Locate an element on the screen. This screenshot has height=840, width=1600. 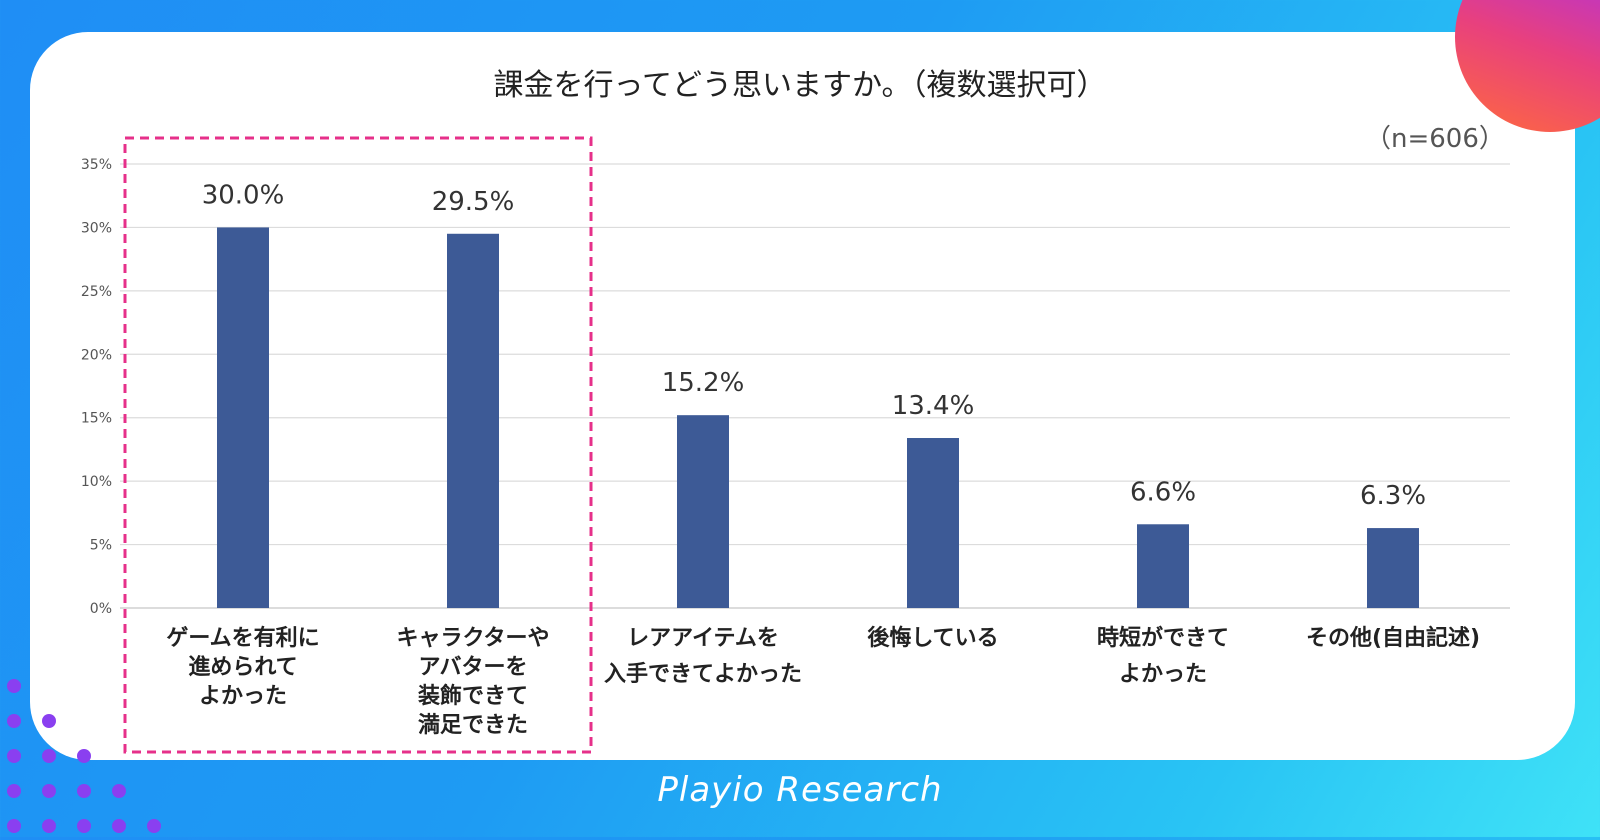
data-label: 15.2% is located at coordinates (703, 383).